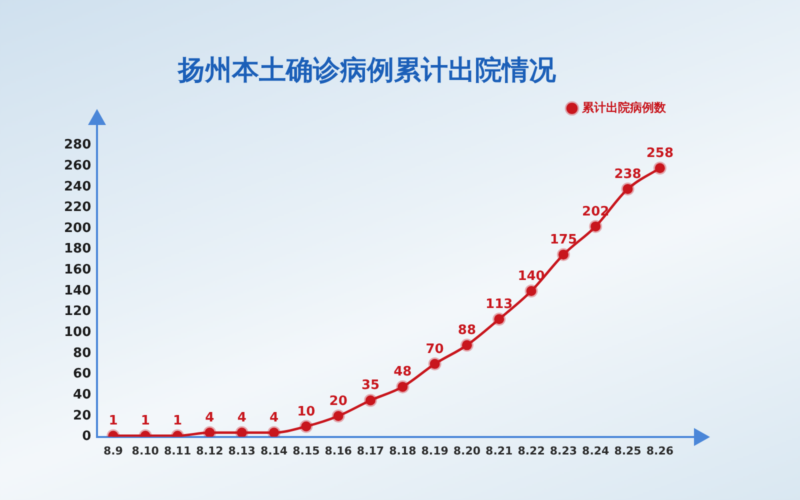 This screenshot has height=500, width=800. What do you see at coordinates (82, 395) in the screenshot?
I see `y-tick-label: 40` at bounding box center [82, 395].